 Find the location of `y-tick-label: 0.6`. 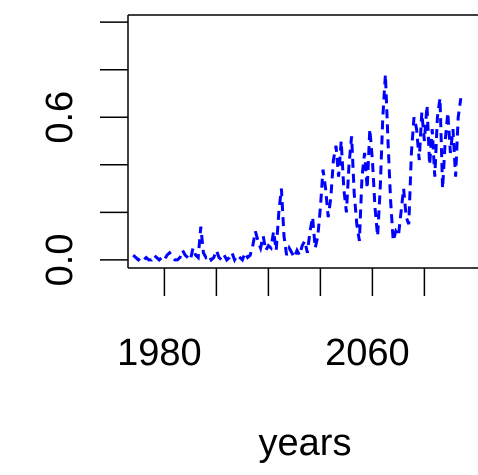

y-tick-label: 0.6 is located at coordinates (60, 117).